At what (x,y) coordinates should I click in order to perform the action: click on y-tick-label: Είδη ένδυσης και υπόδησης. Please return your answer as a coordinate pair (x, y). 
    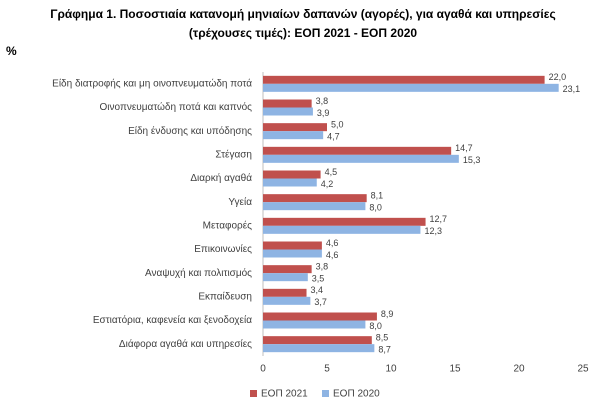
    Looking at the image, I should click on (190, 131).